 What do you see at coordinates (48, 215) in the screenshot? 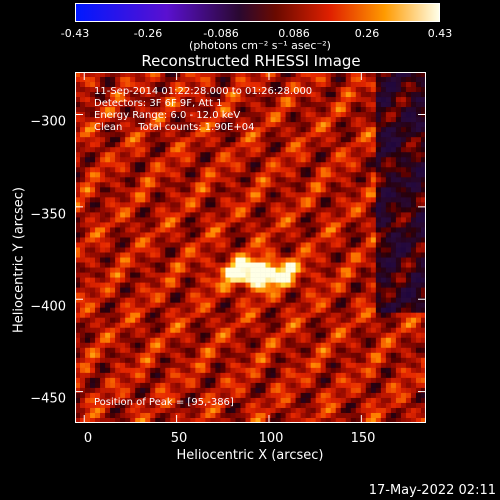
I see `y-tick-label: −350` at bounding box center [48, 215].